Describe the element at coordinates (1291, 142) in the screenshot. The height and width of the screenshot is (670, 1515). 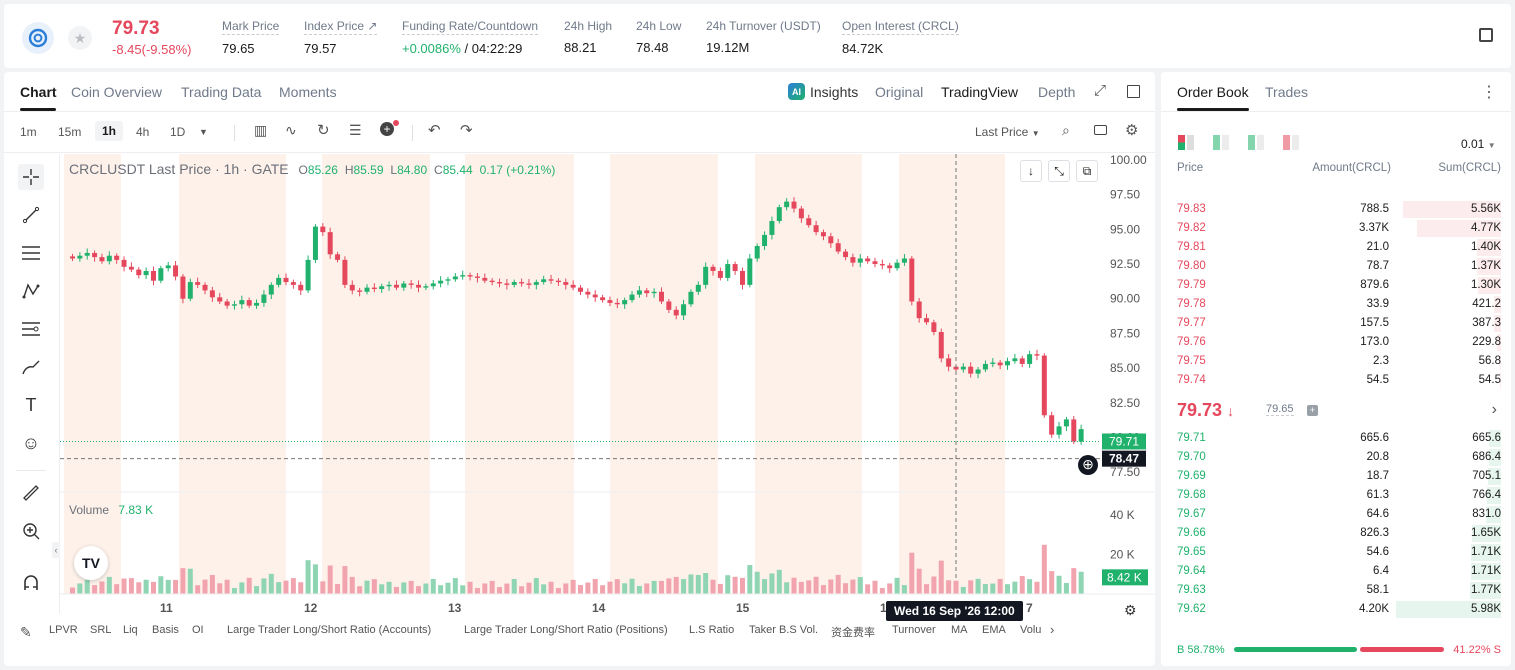
I see `view-asks-icon` at that location.